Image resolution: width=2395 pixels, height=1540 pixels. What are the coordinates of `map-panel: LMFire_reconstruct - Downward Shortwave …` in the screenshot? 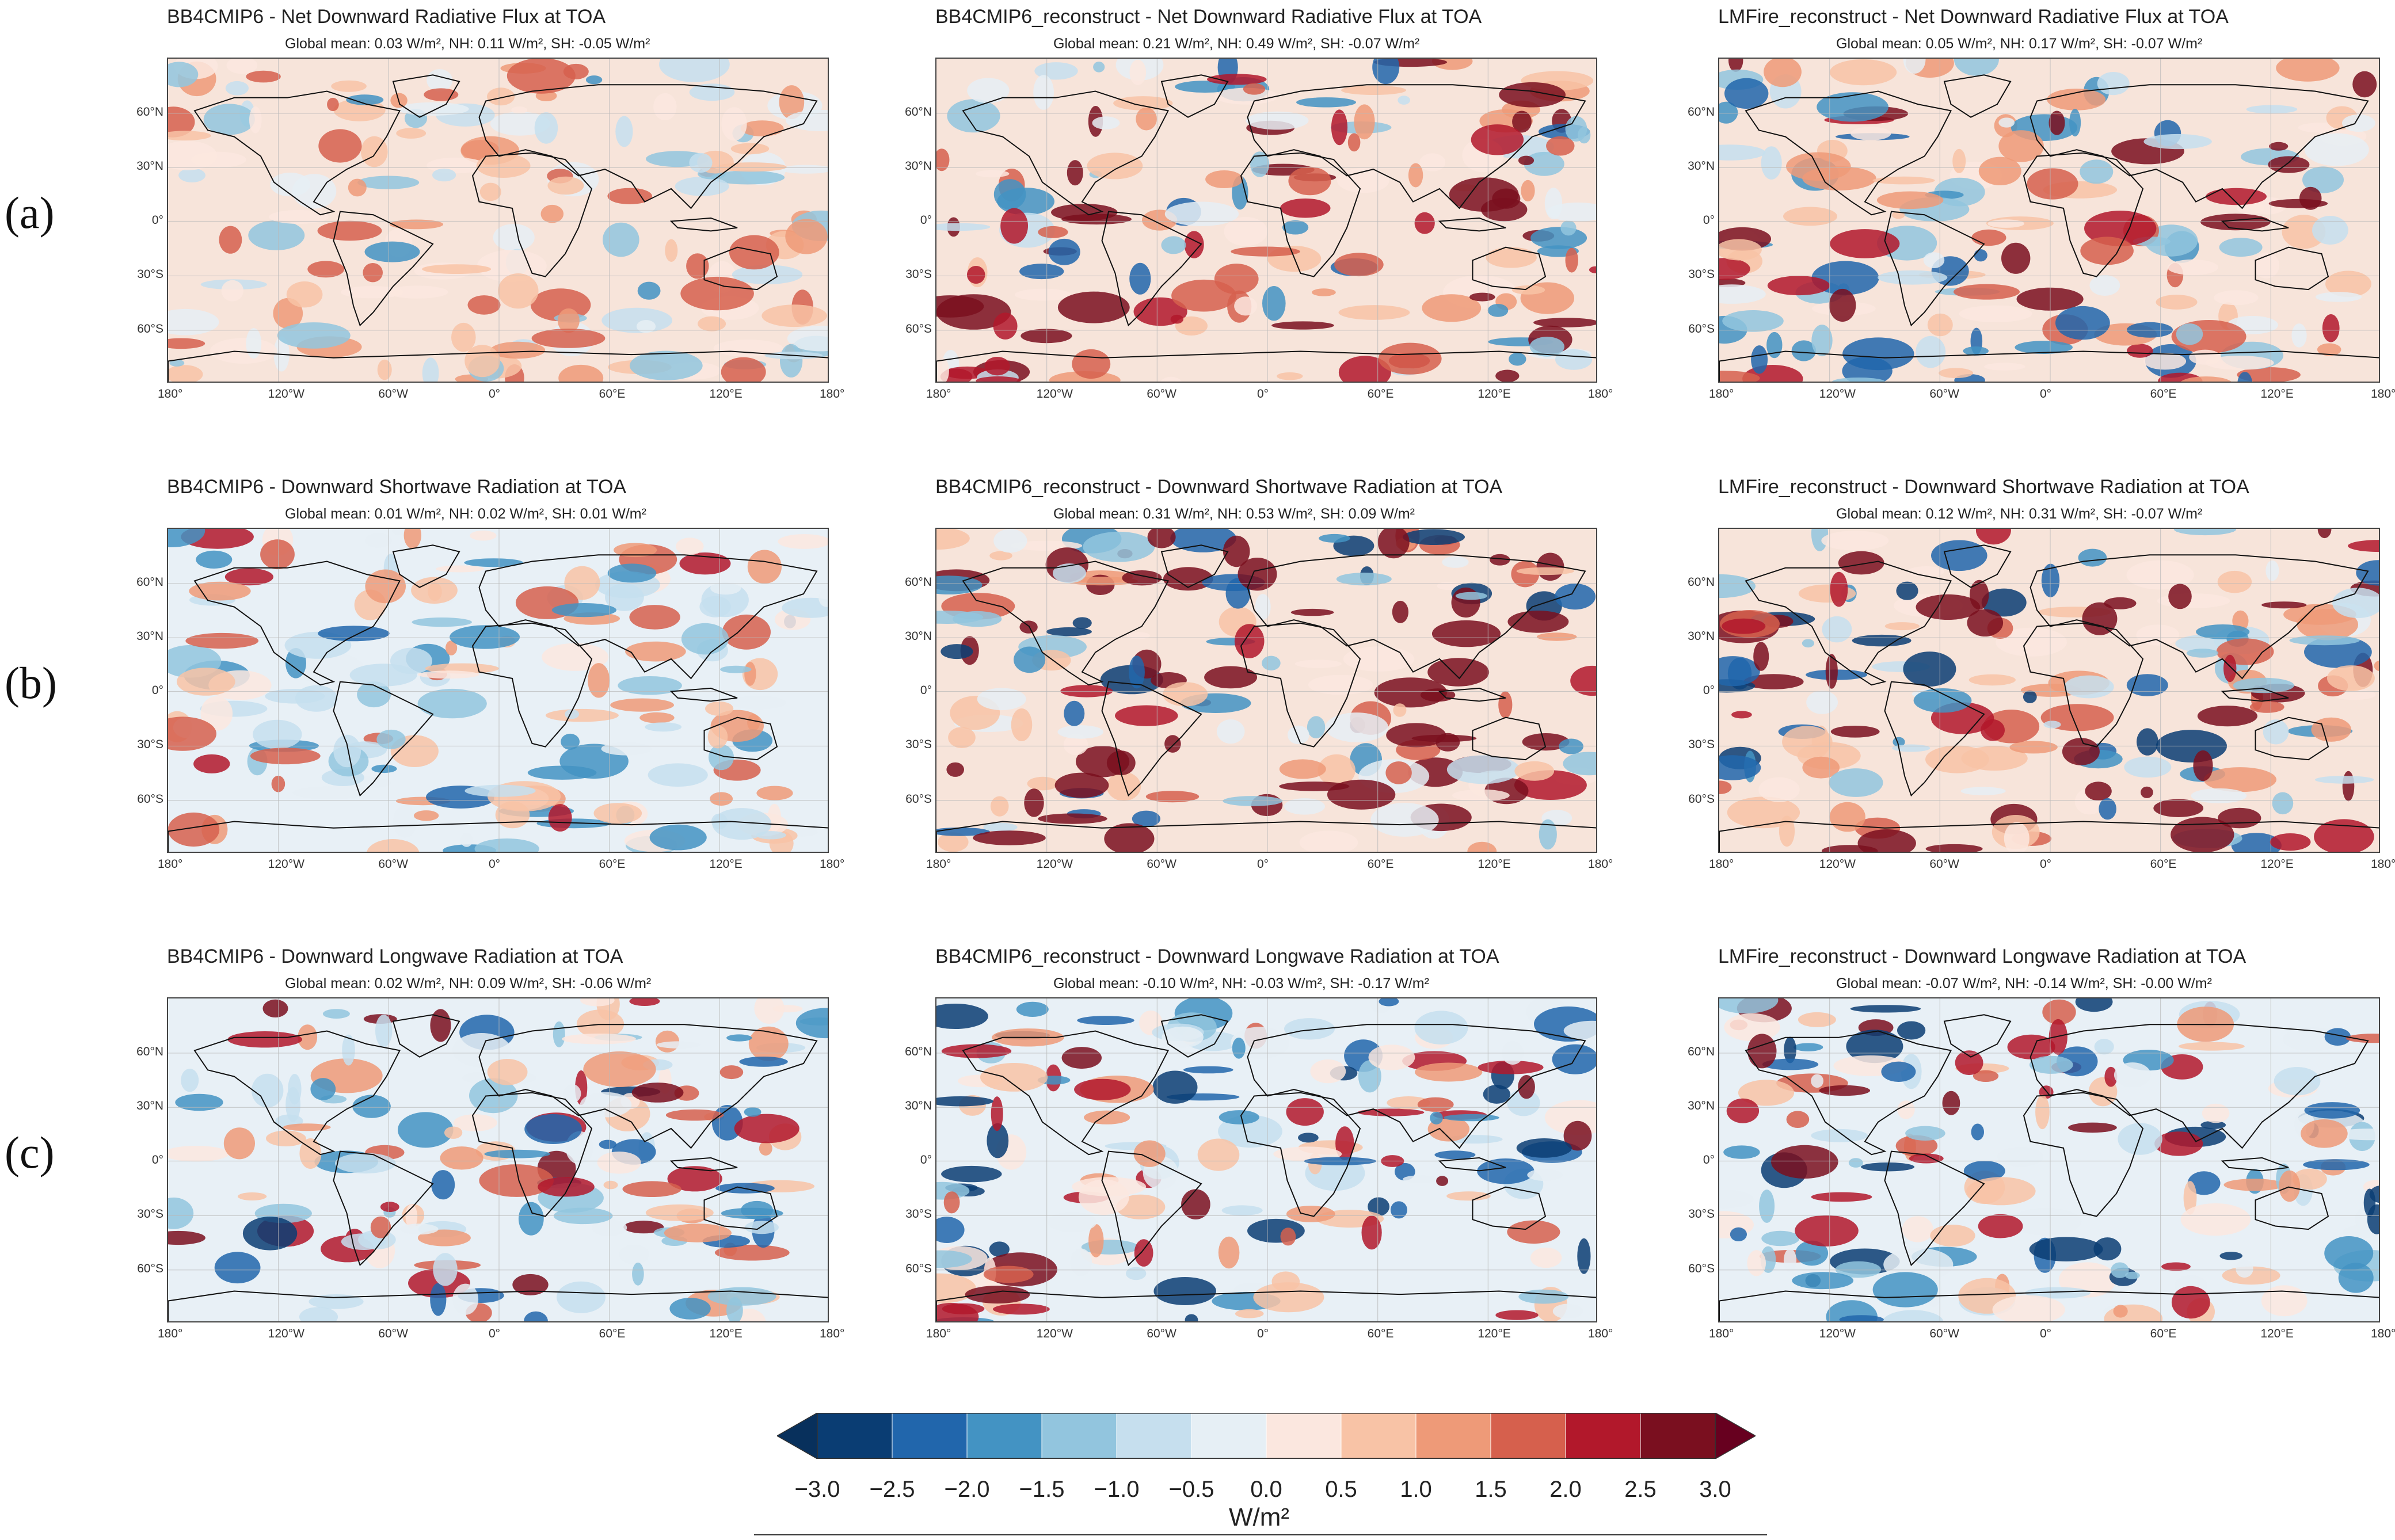 It's located at (2041, 683).